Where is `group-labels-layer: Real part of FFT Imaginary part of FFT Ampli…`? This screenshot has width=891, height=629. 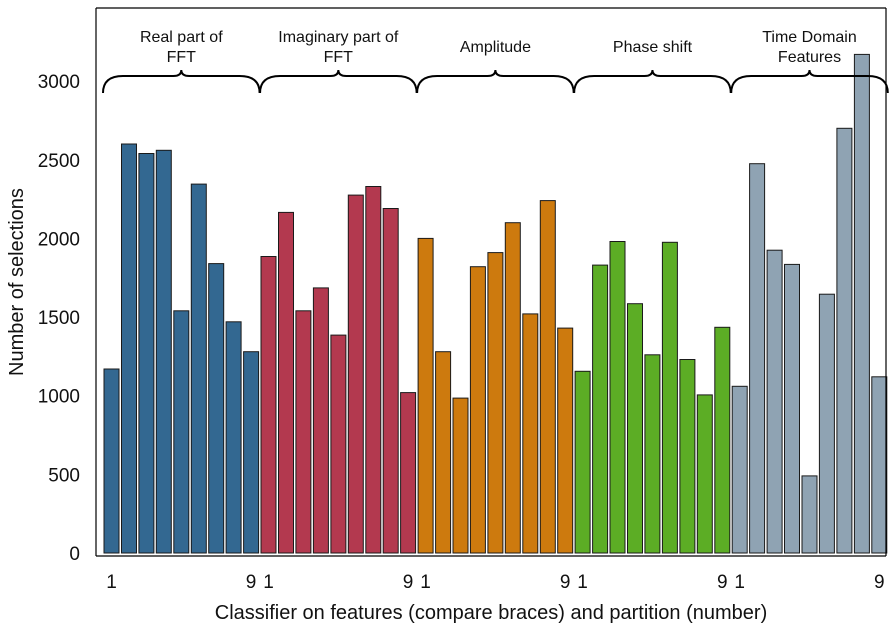
group-labels-layer: Real part of FFT Imaginary part of FFT Ampli… is located at coordinates (498, 47).